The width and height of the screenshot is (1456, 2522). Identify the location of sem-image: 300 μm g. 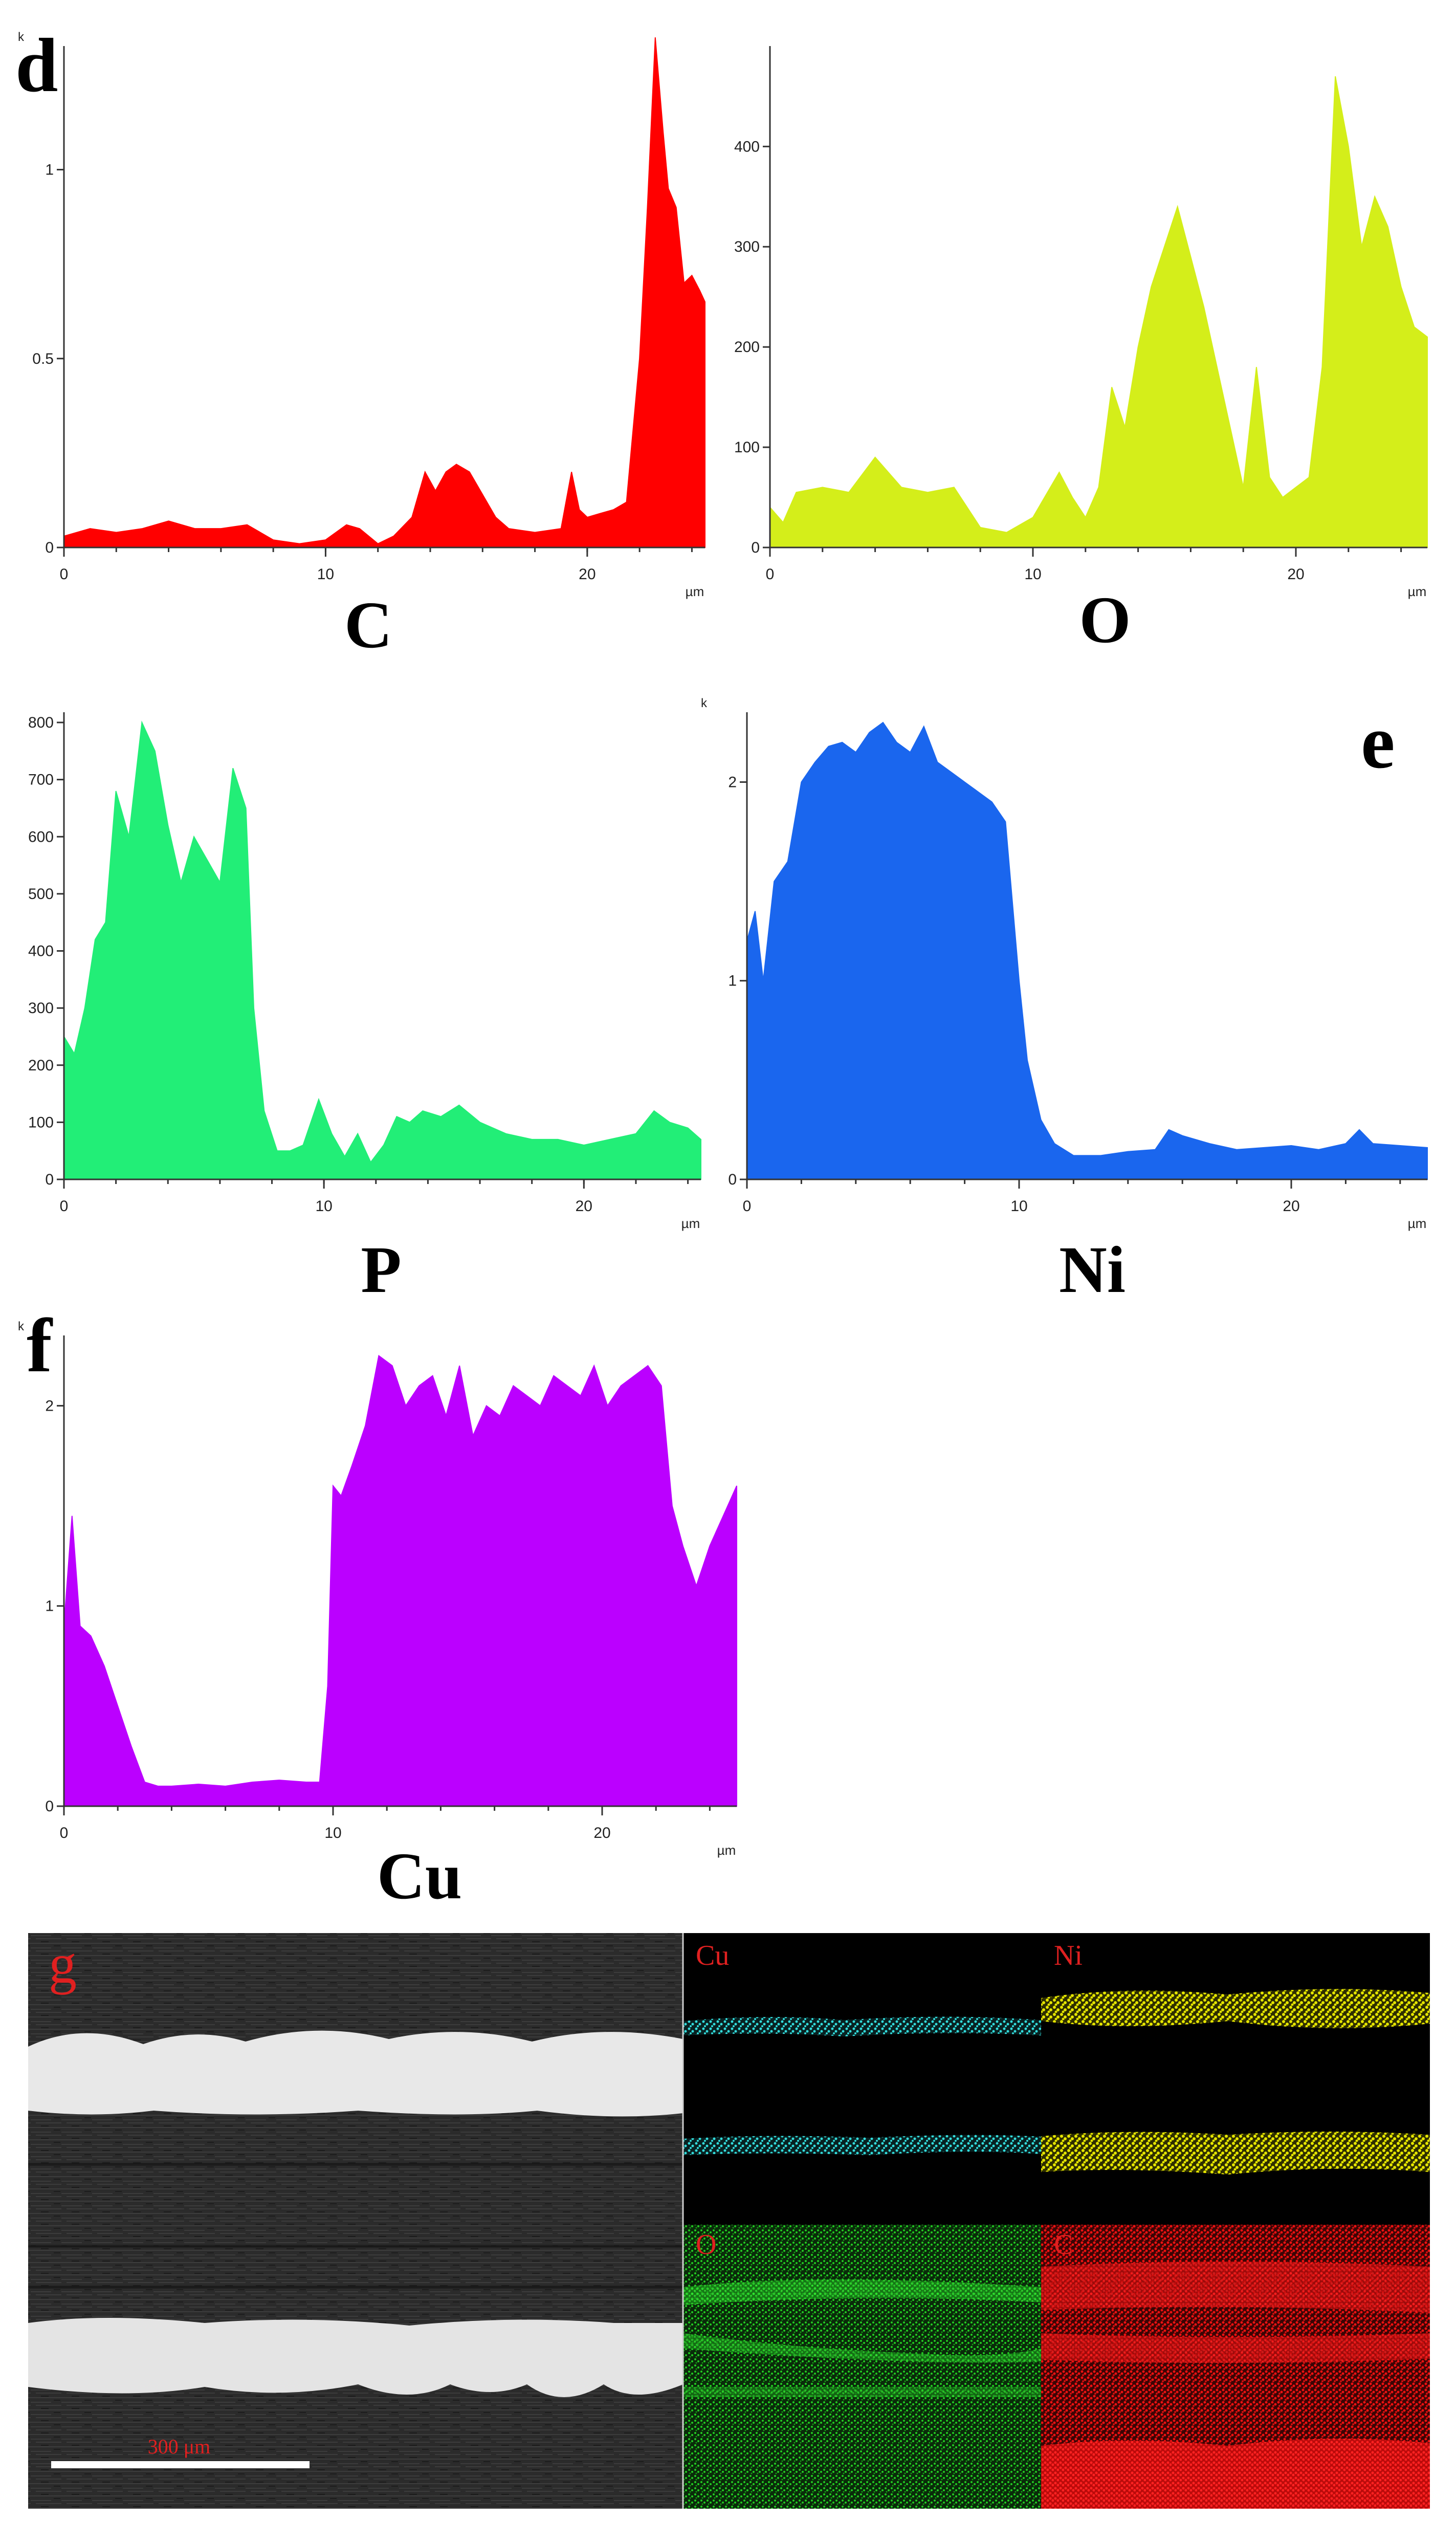
(355, 2221).